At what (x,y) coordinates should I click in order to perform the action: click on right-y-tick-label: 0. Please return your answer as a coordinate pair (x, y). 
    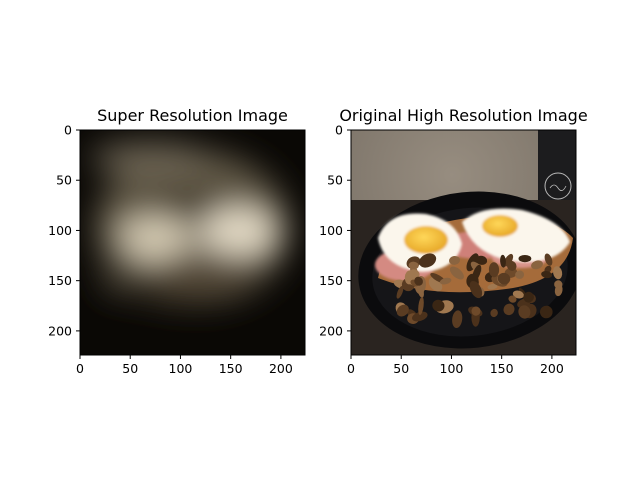
    Looking at the image, I should click on (339, 130).